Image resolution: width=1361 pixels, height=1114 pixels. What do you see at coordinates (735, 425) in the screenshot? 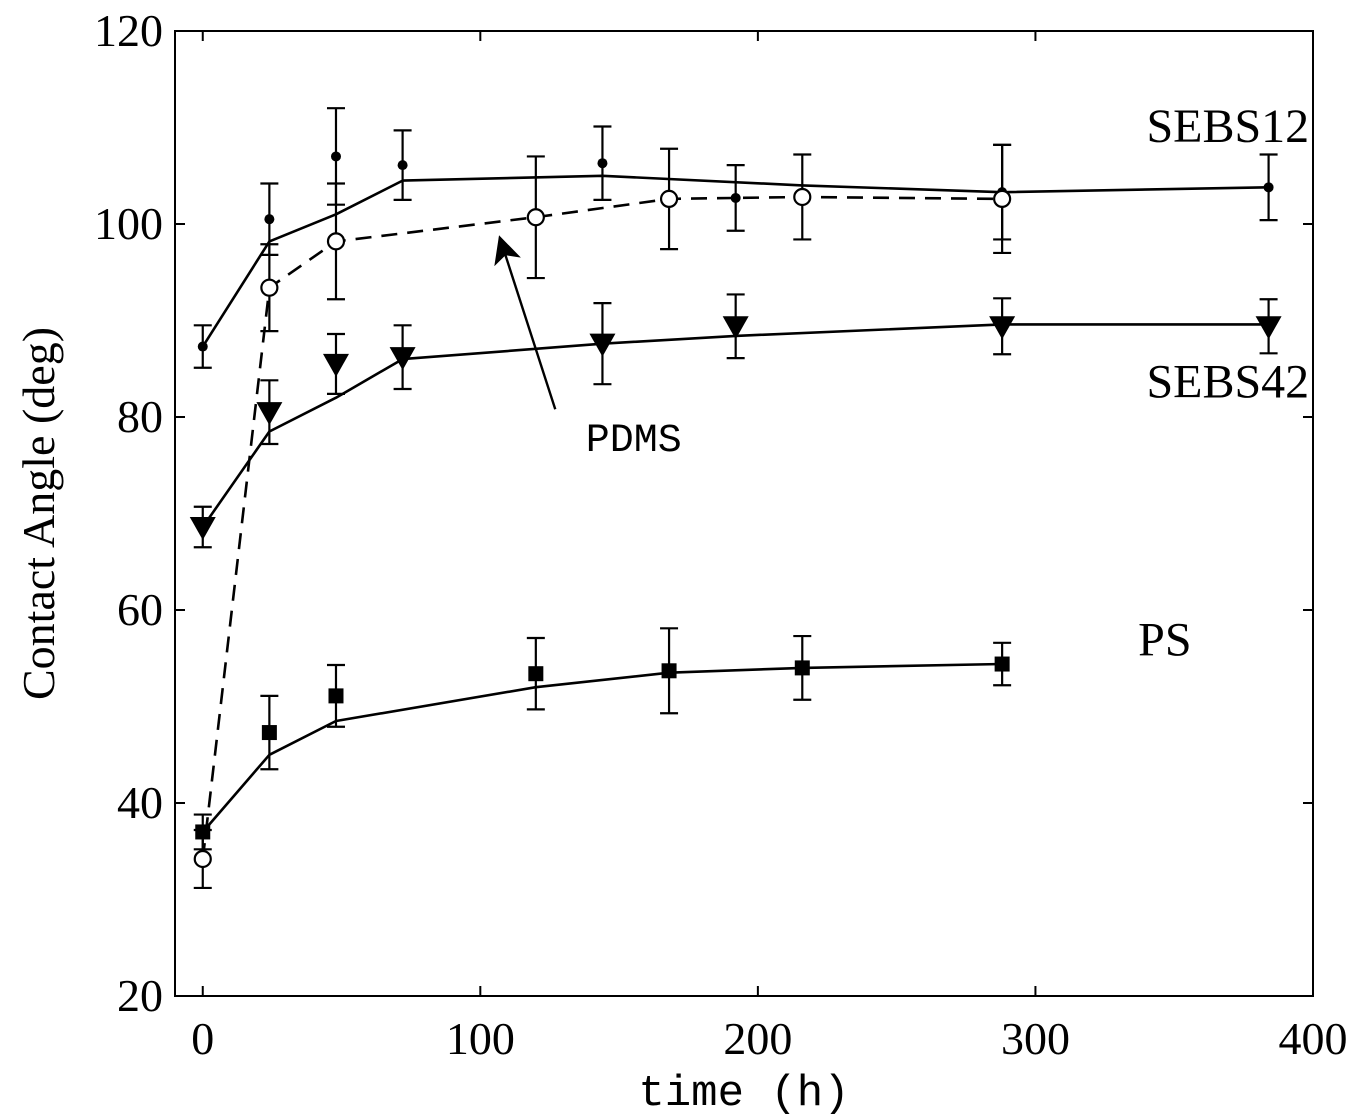
I see `series-line-sebs42` at bounding box center [735, 425].